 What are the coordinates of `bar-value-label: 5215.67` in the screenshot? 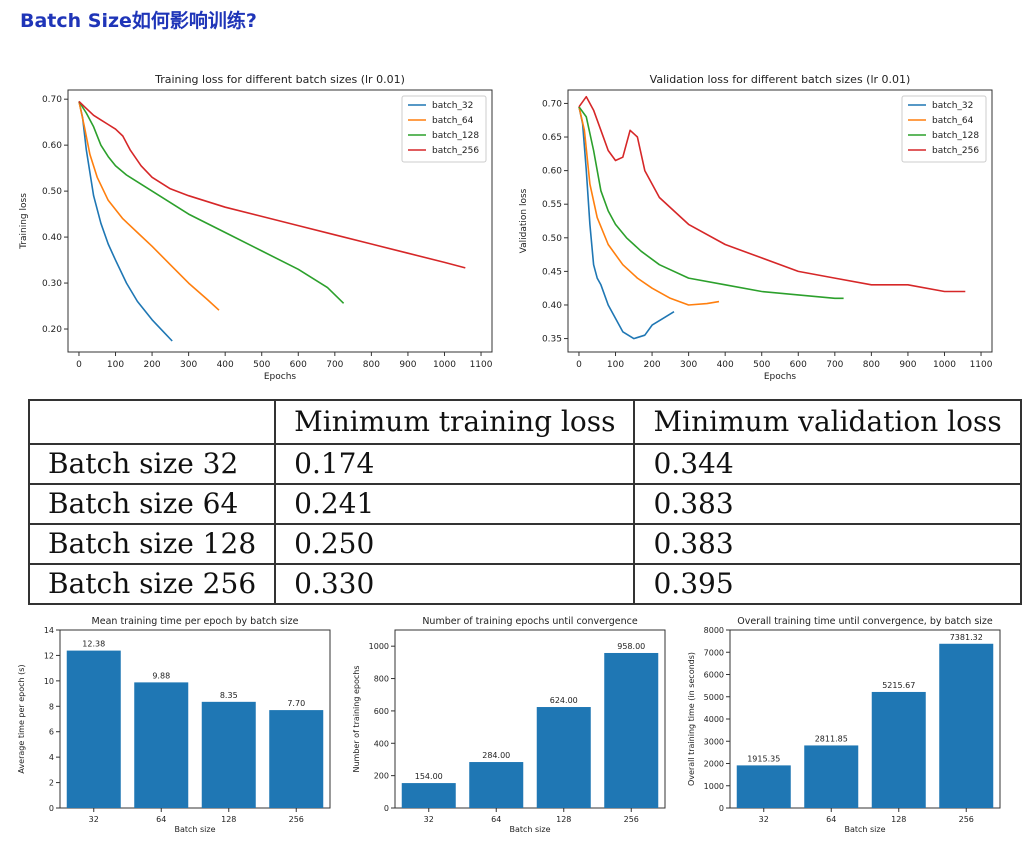 It's located at (898, 685).